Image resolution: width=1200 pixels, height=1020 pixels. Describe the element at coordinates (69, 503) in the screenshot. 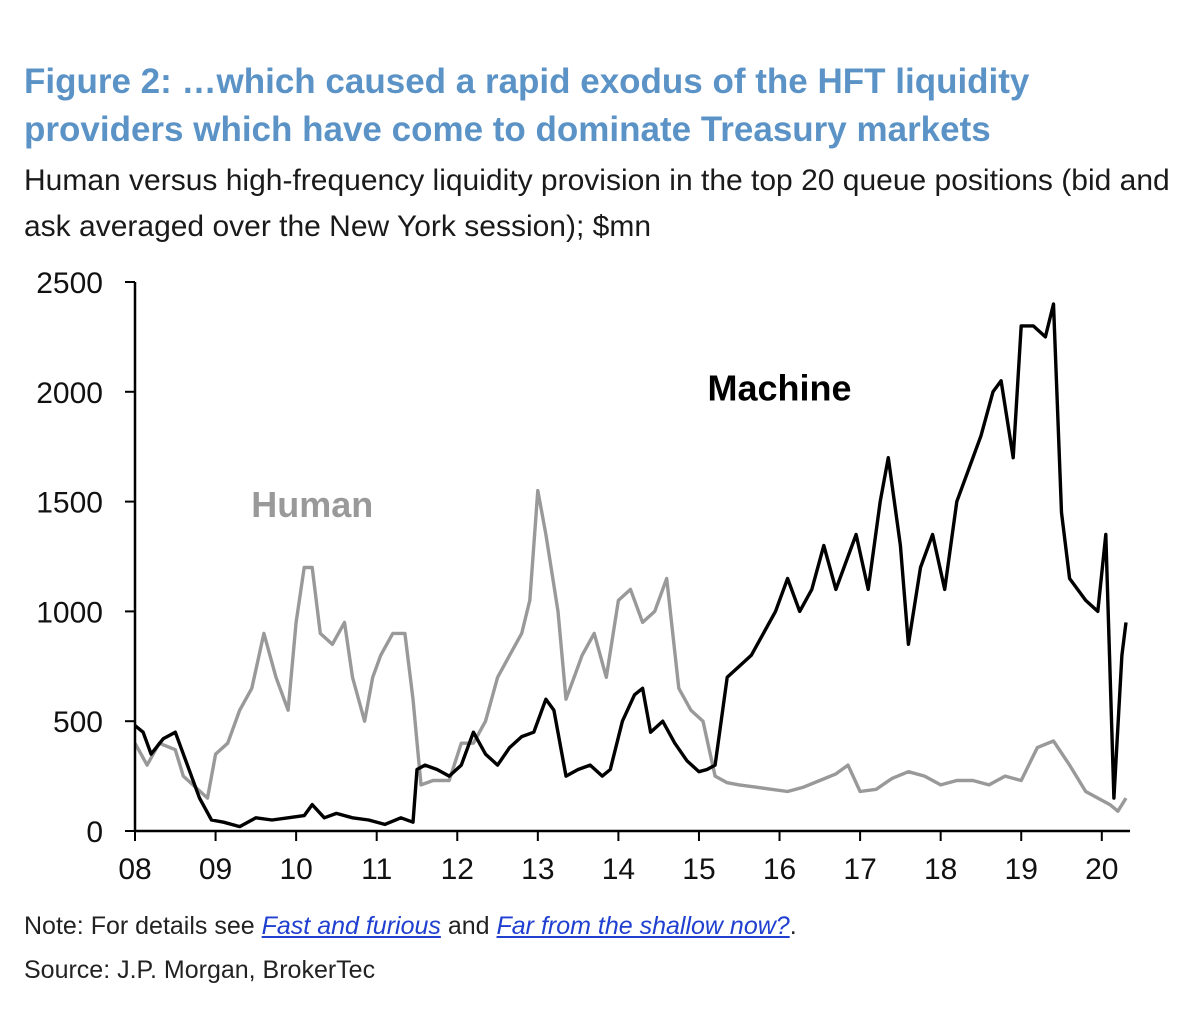

I see `y-tick-label: 1500` at that location.